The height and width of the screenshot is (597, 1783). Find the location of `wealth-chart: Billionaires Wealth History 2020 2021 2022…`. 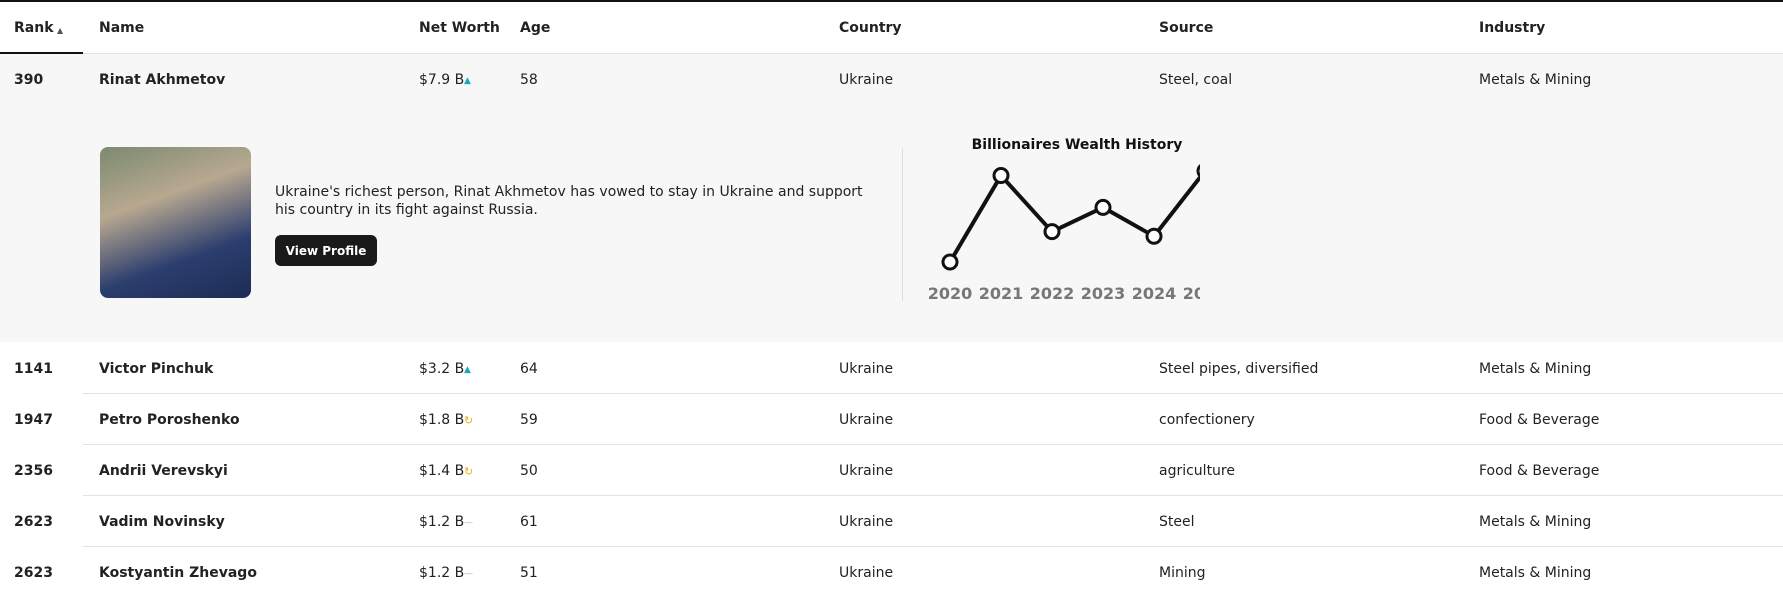

wealth-chart: Billionaires Wealth History 2020 2021 2022… is located at coordinates (1064, 220).